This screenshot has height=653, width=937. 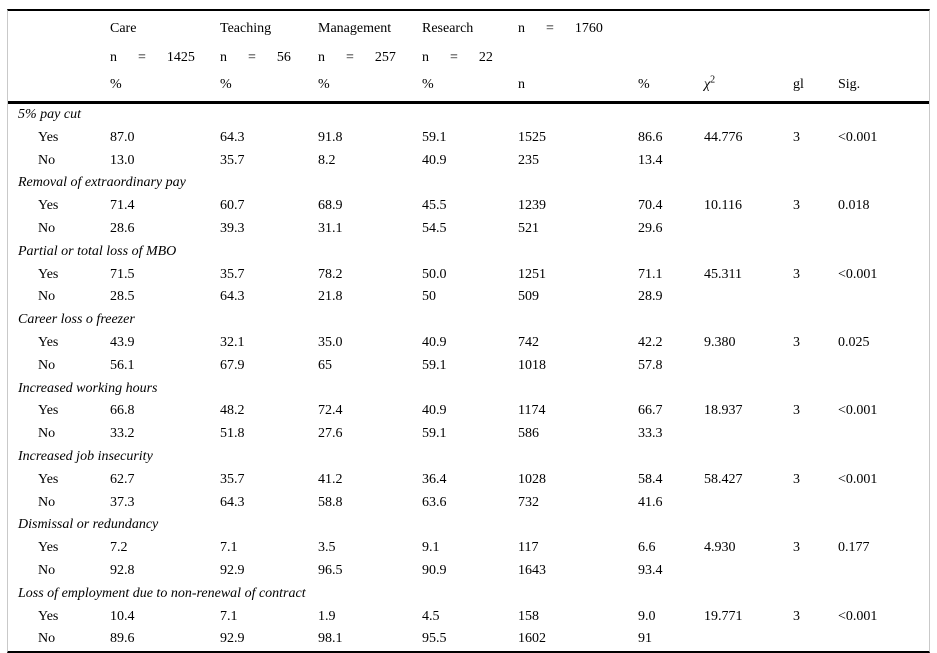 I want to click on value-cell: 71.1, so click(x=650, y=274).